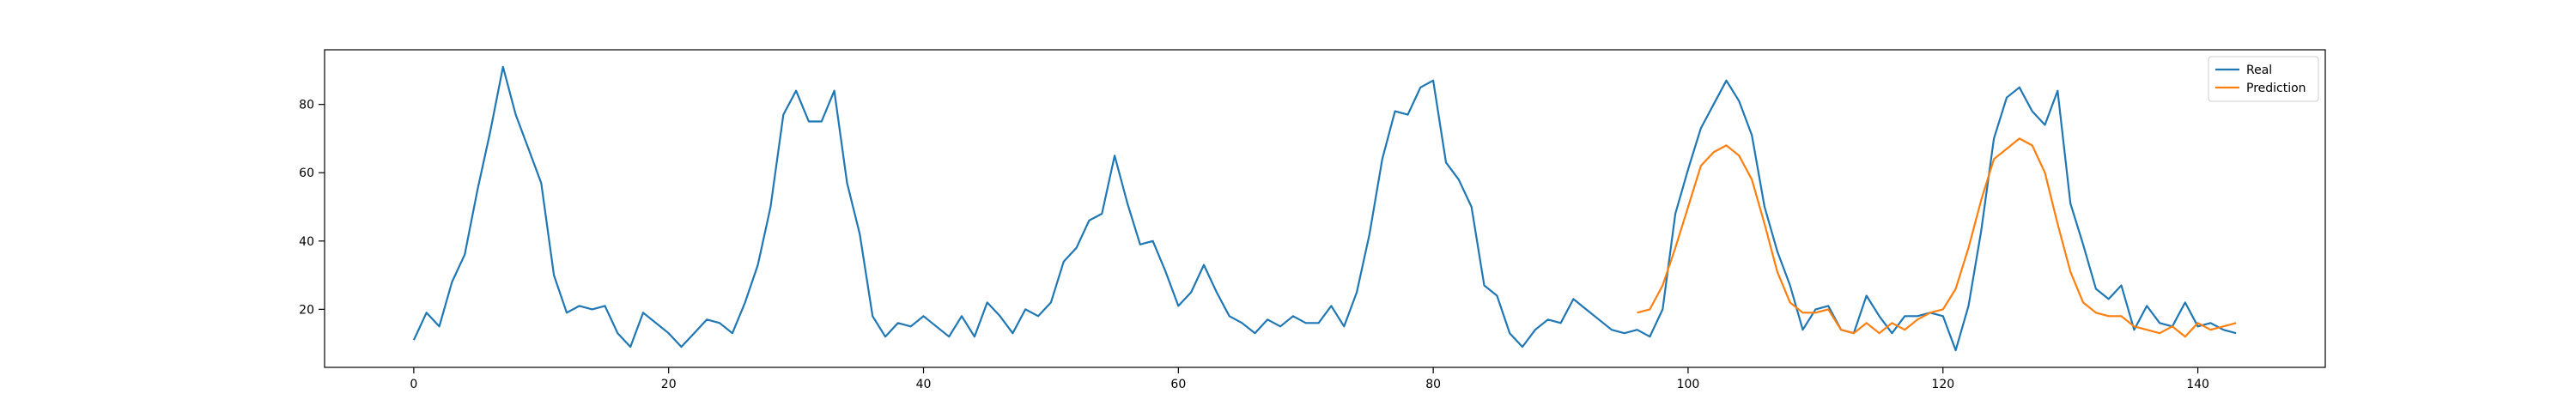  Describe the element at coordinates (2259, 70) in the screenshot. I see `legend-label-real: Real` at that location.